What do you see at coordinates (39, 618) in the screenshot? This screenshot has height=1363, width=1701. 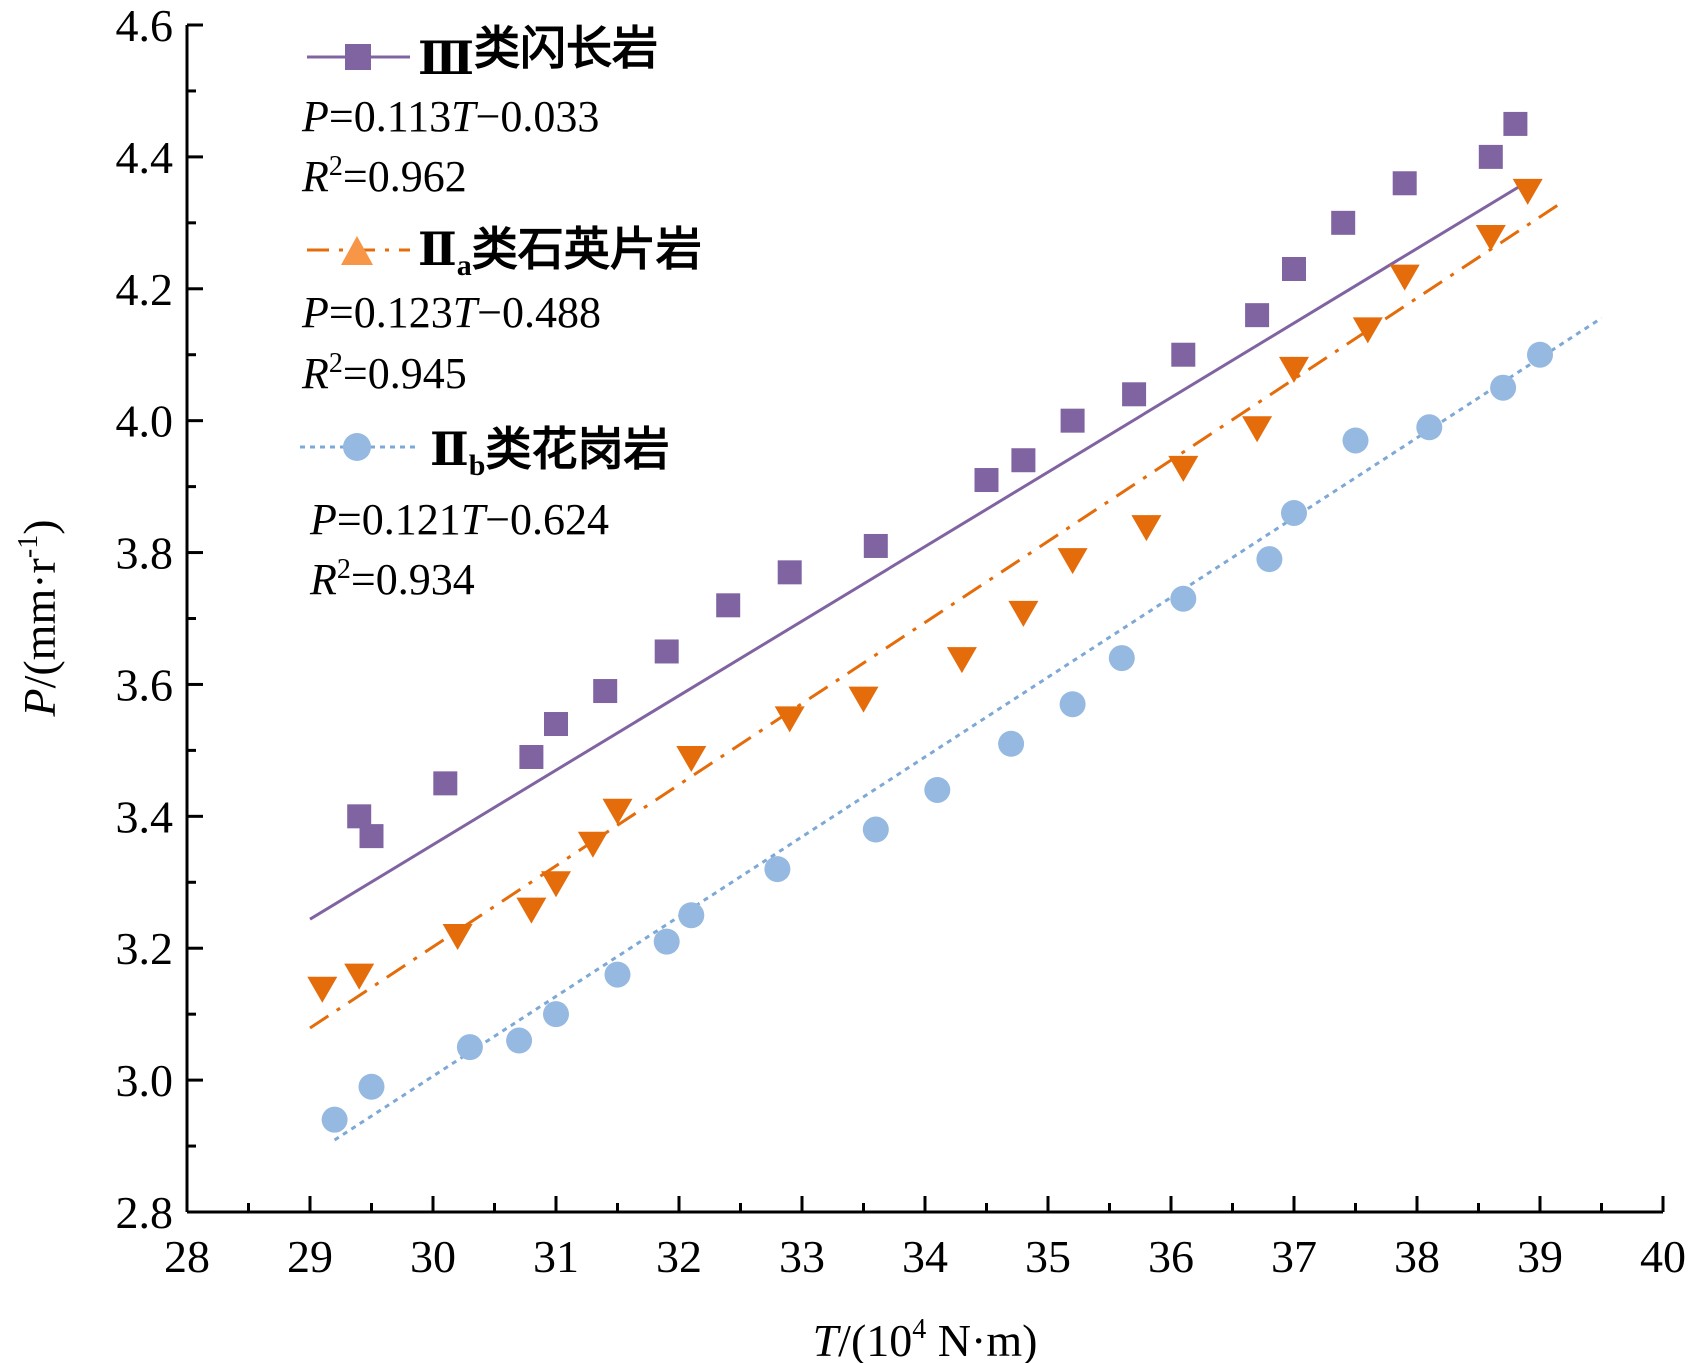 I see `y-axis-title: P/(mm·r-1)` at bounding box center [39, 618].